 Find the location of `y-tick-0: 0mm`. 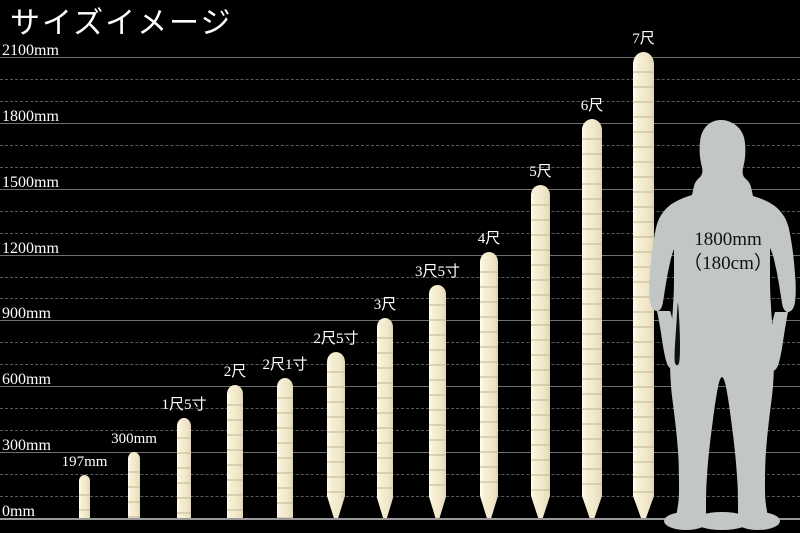

y-tick-0: 0mm is located at coordinates (18, 511).